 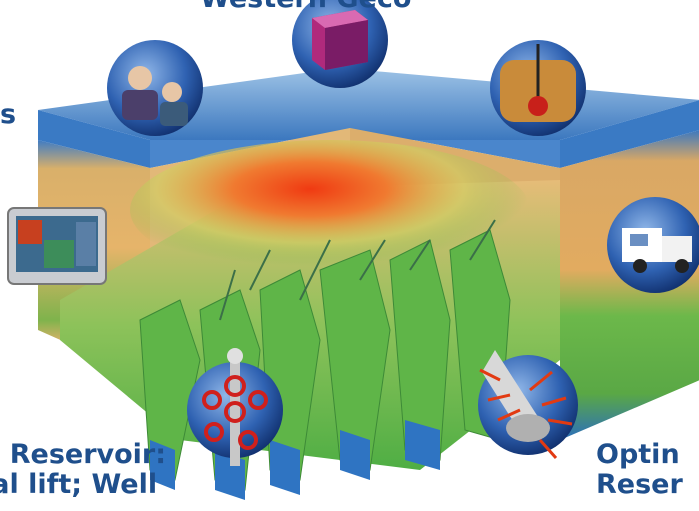 What do you see at coordinates (638, 454) in the screenshot?
I see `label-bottom-right-line1: Optin` at bounding box center [638, 454].